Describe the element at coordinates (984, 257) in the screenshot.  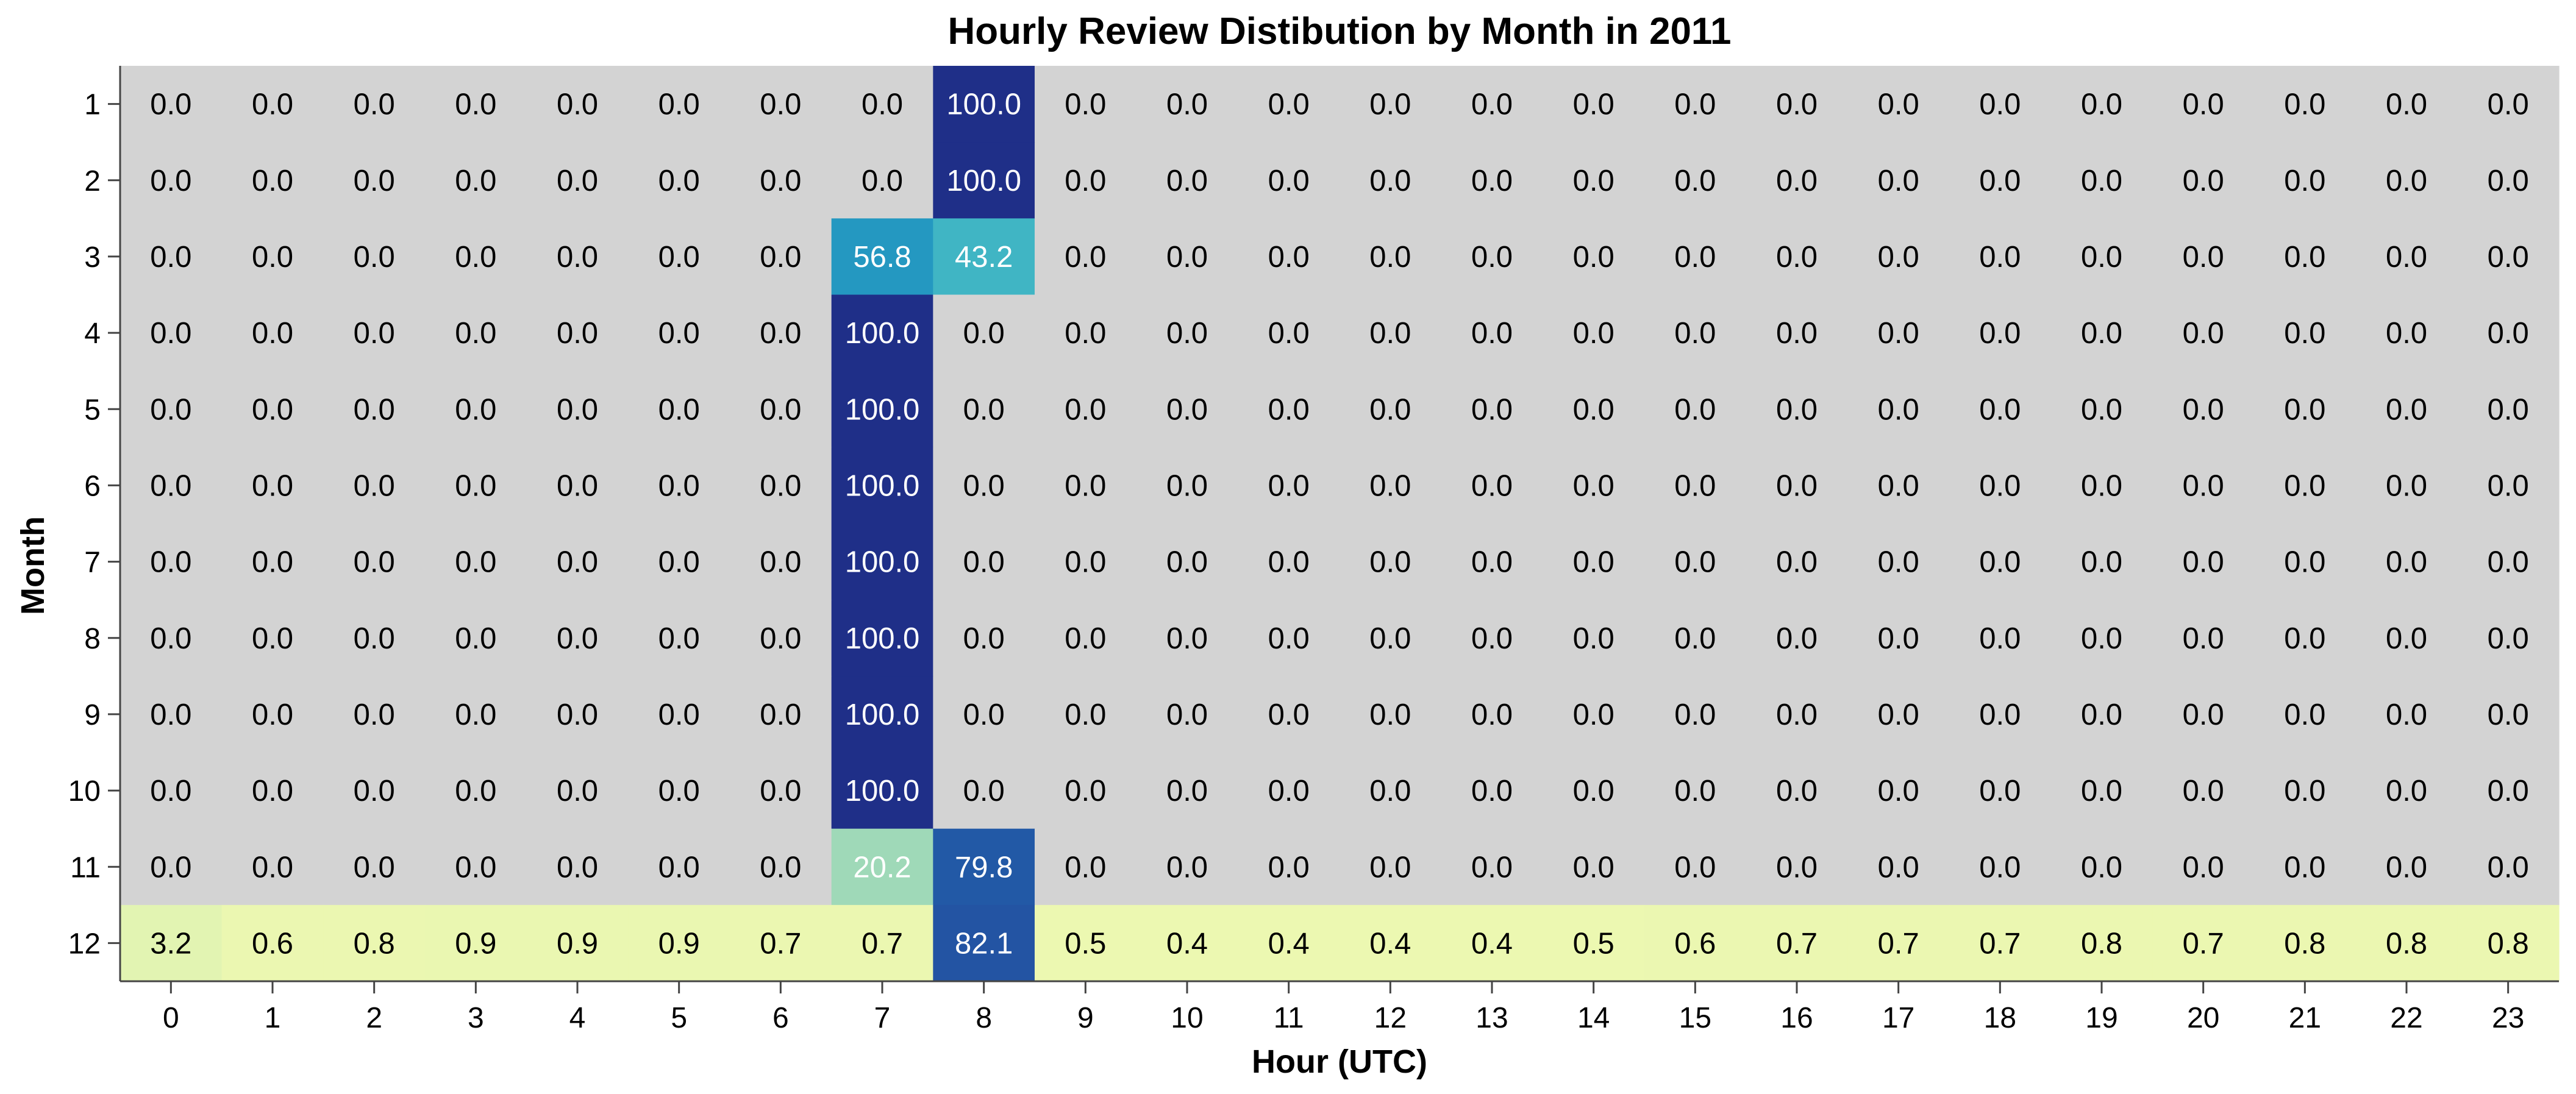
I see `cell-value-label: 43.2` at that location.